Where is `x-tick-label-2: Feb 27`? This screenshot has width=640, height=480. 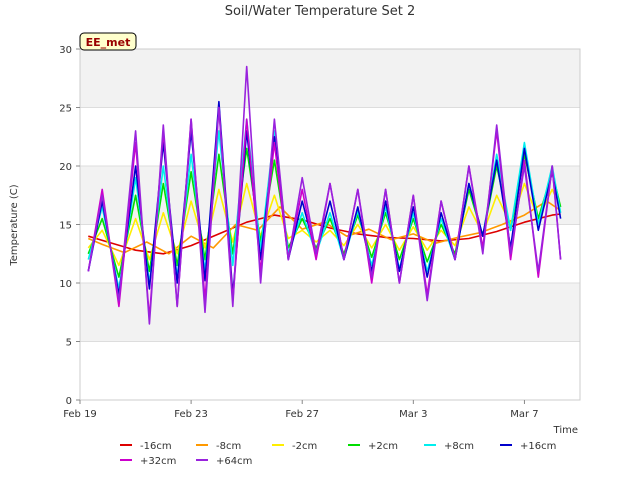 x-tick-label-2: Feb 27 is located at coordinates (302, 414).